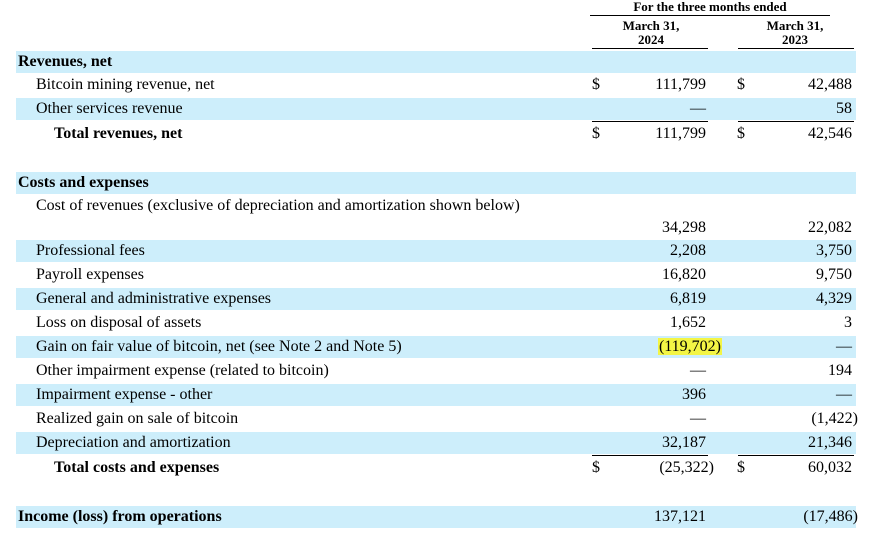 The width and height of the screenshot is (871, 538). I want to click on row-label: Payroll expenses, so click(90, 274).